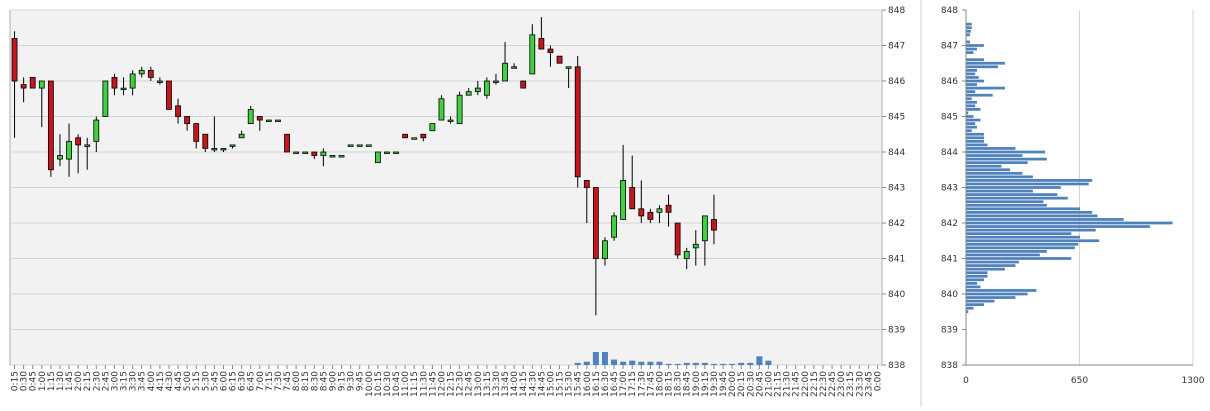 The width and height of the screenshot is (1210, 411). Describe the element at coordinates (597, 384) in the screenshot. I see `x-tick-label: 16:15` at that location.